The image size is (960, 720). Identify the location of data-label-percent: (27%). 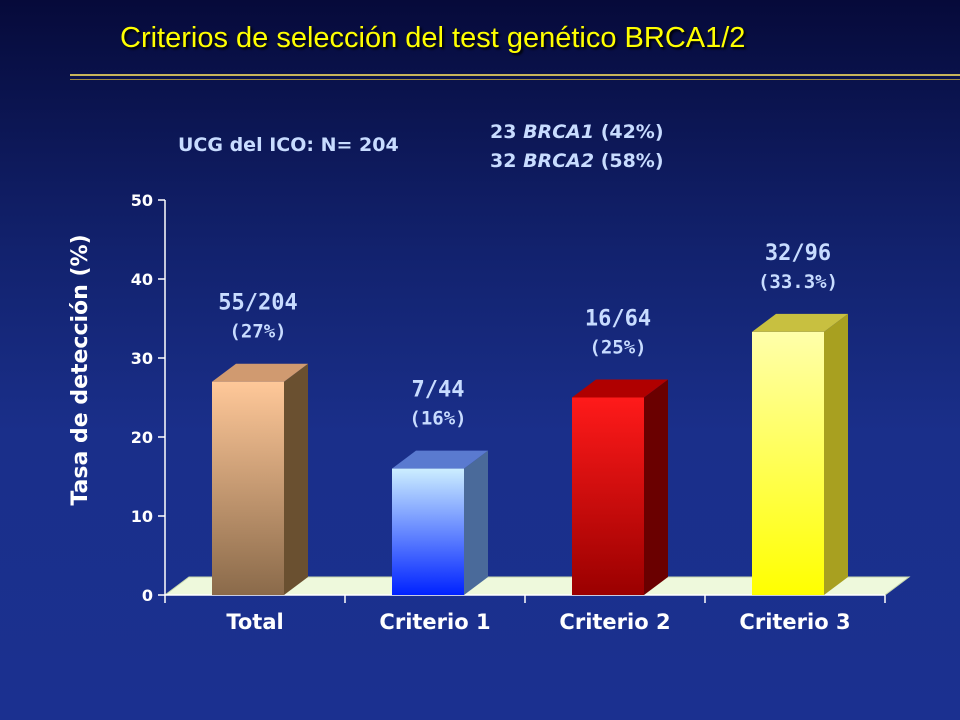
(257, 332).